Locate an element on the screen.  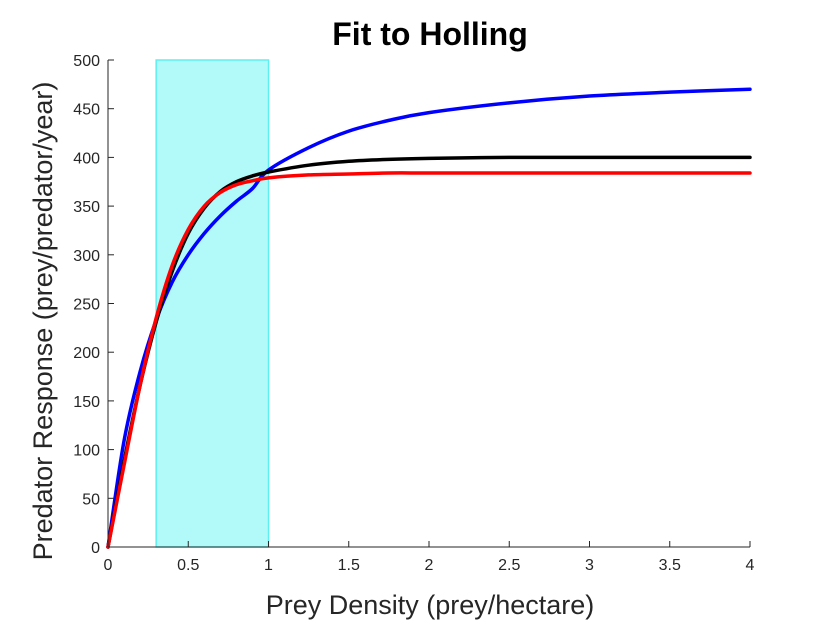
y-ticks: 0 50 100 150 200 250 300 350 400 450 500 is located at coordinates (93, 305).